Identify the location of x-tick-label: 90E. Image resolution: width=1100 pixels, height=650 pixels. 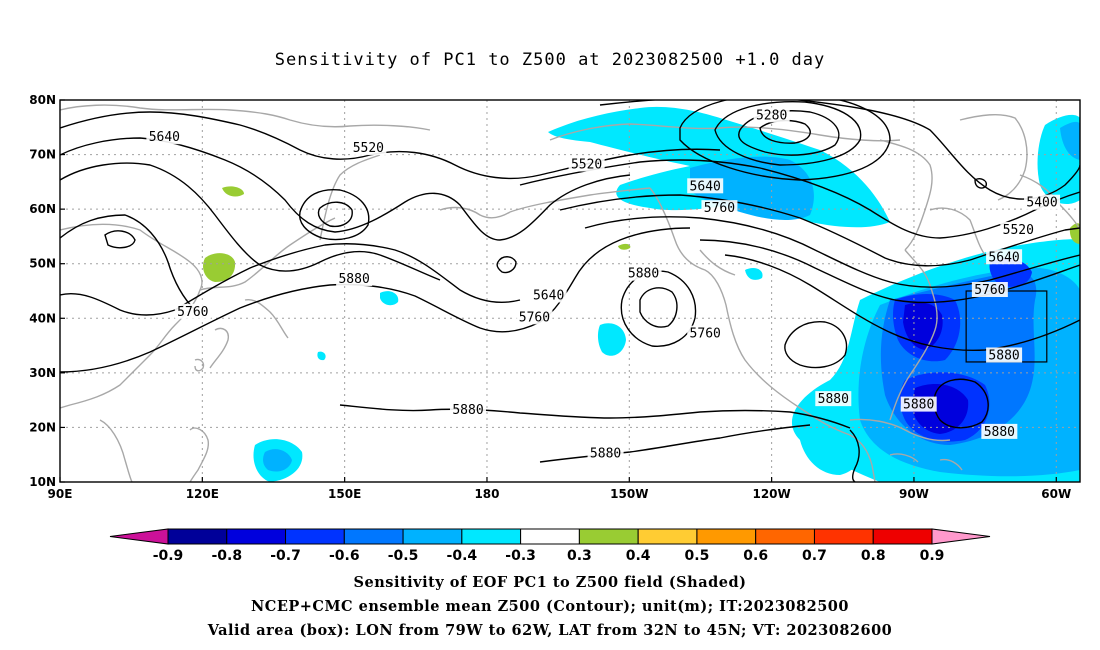
(60, 494).